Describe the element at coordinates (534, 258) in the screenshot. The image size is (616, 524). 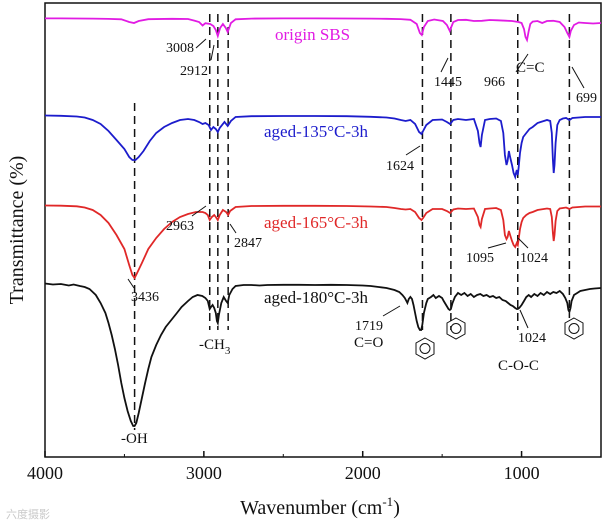
I see `peak-label-1024-165: 1024` at that location.